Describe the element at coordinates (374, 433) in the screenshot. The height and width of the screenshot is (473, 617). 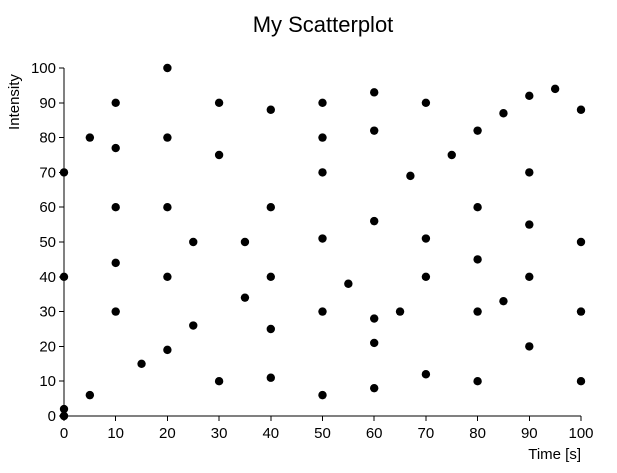
I see `x-tick-label: 60` at that location.